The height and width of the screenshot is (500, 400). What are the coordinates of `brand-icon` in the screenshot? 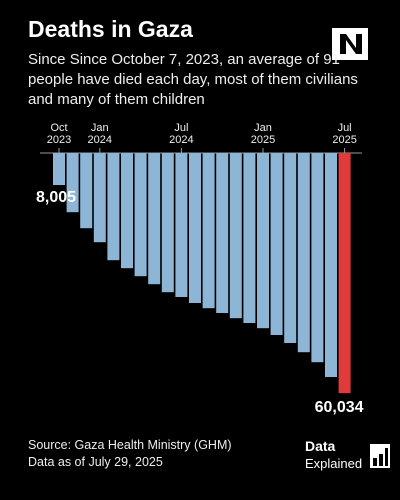 It's located at (380, 456).